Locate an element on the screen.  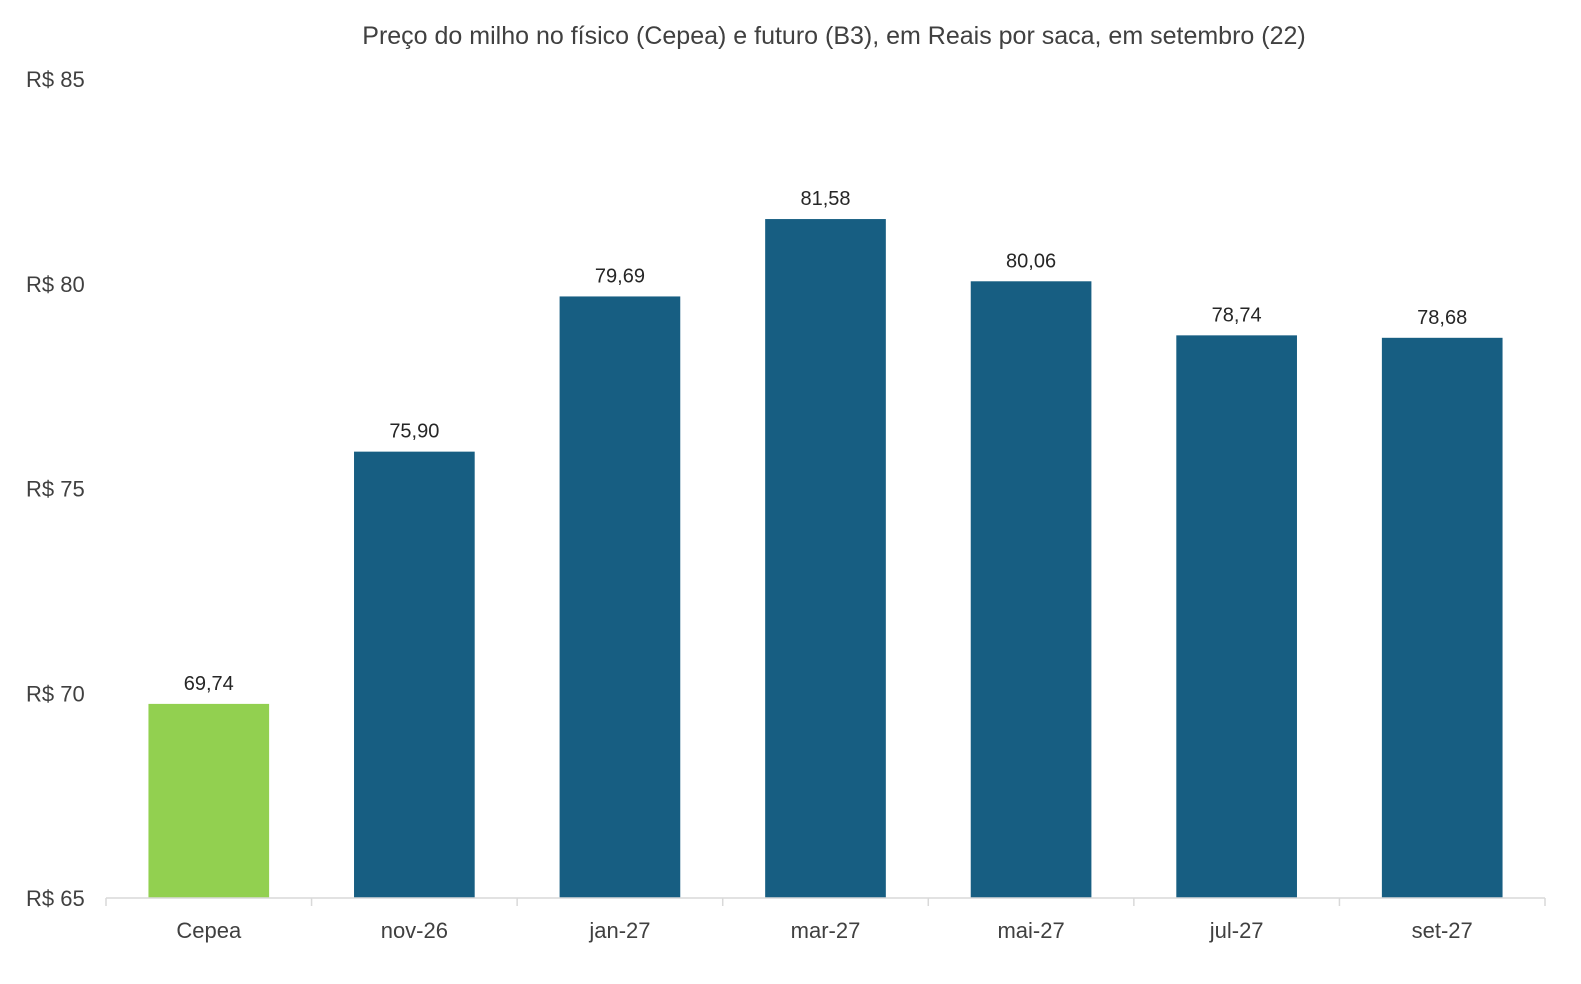
data-label: 69,74 is located at coordinates (209, 684).